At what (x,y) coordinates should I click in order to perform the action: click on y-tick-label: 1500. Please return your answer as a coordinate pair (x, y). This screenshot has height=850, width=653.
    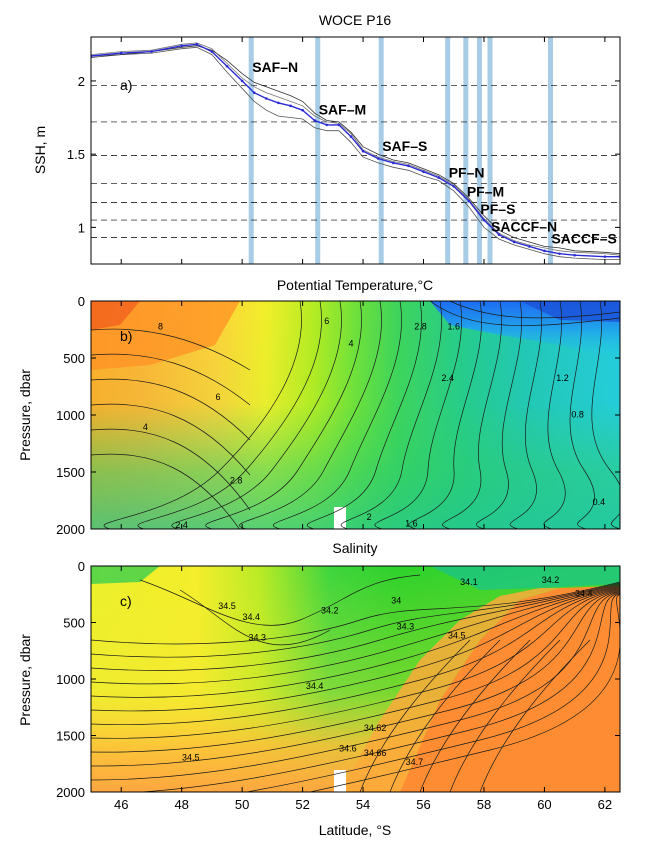
    Looking at the image, I should click on (70, 472).